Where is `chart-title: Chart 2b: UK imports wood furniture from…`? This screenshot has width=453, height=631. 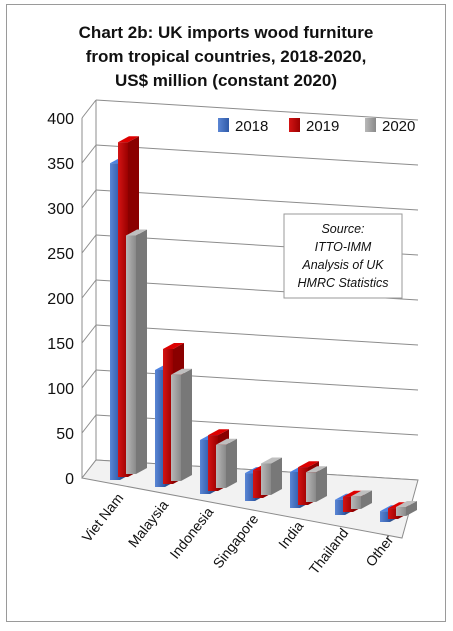
chart-title: Chart 2b: UK imports wood furniture from… is located at coordinates (226, 56).